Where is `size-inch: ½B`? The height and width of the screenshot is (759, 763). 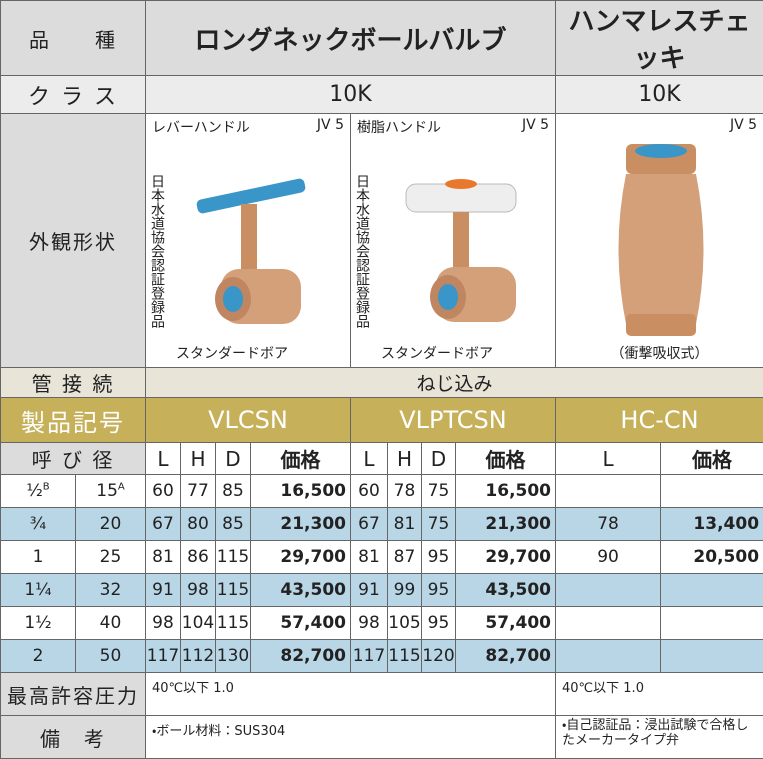 size-inch: ½B is located at coordinates (38, 491).